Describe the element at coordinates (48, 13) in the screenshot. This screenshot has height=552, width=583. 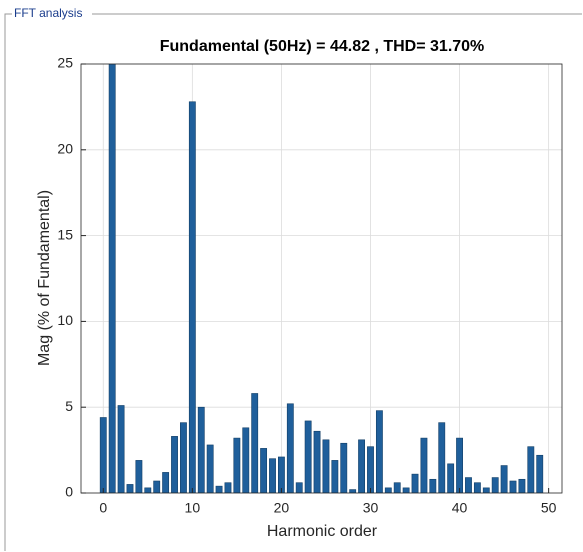
I see `panel-title: FFT analysis` at that location.